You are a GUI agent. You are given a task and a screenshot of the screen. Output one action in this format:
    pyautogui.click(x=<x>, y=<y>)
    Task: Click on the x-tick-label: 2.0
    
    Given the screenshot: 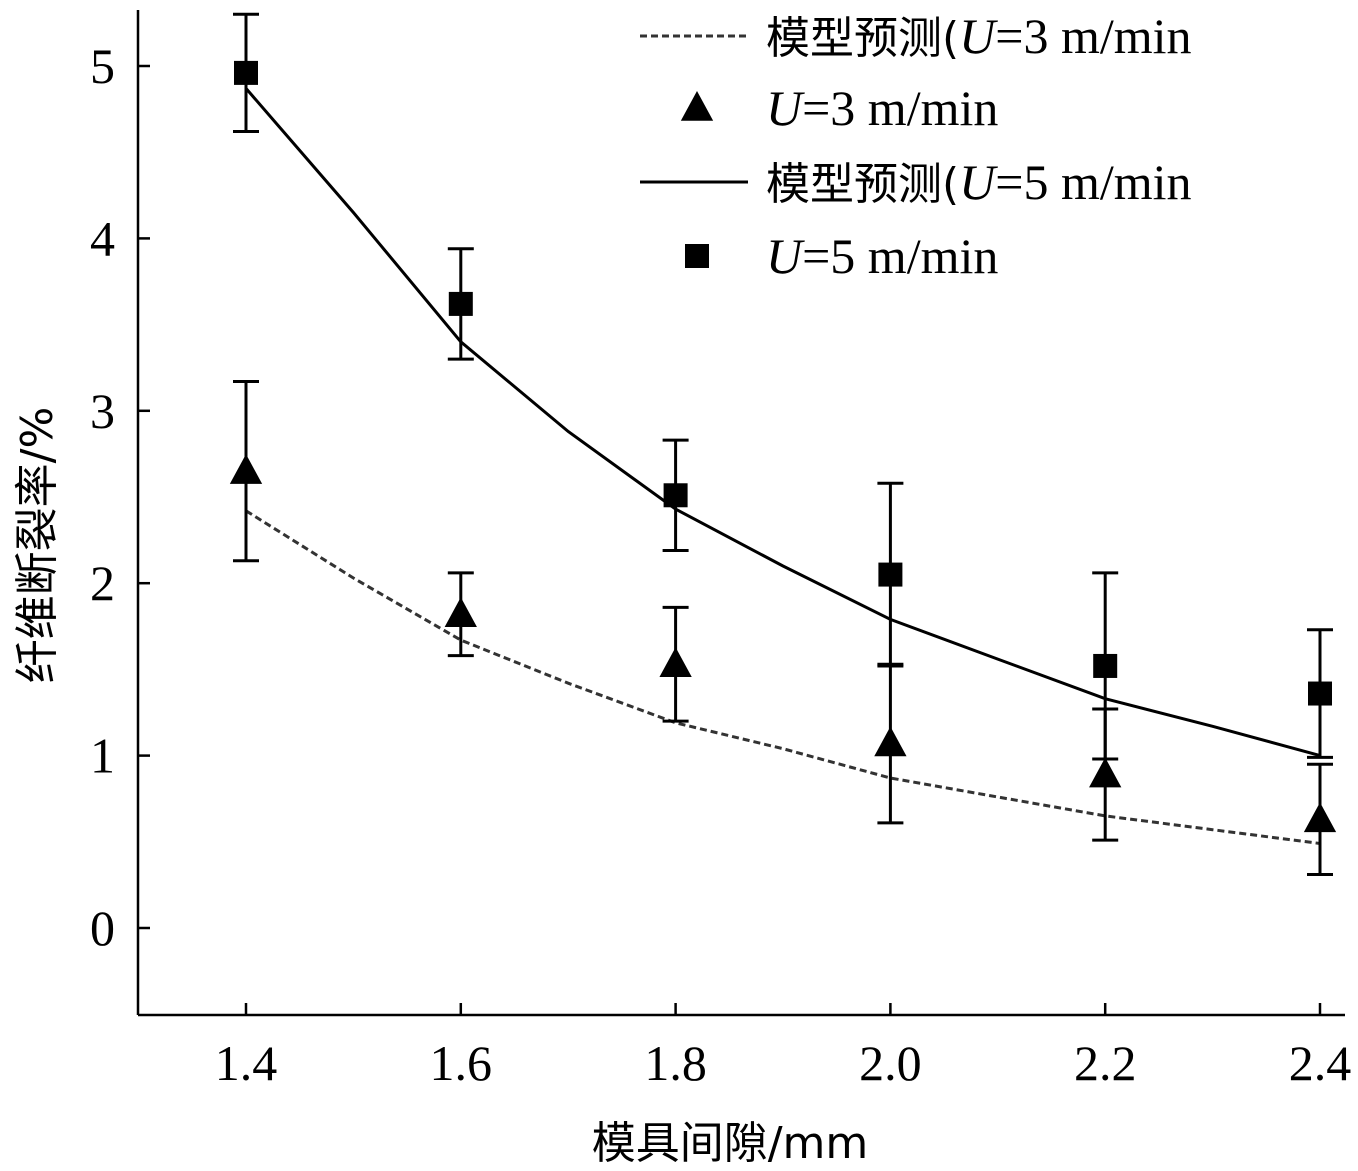 What is the action you would take?
    pyautogui.click(x=890, y=1063)
    